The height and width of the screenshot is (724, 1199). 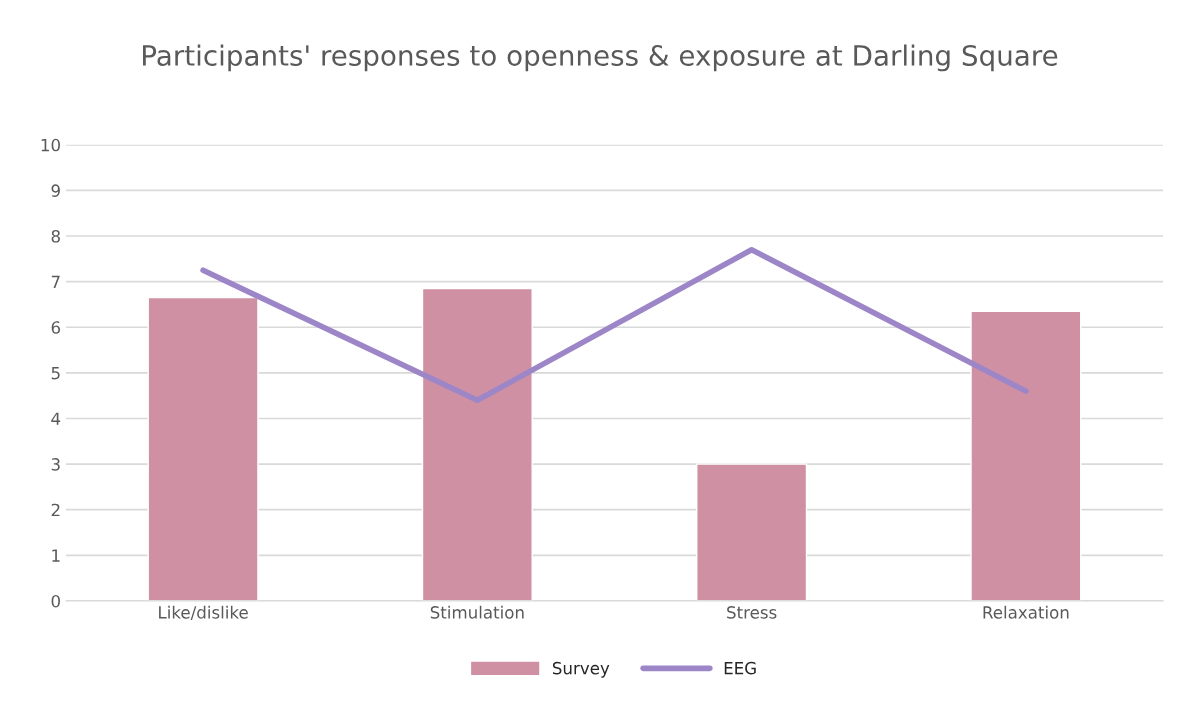 What do you see at coordinates (1026, 612) in the screenshot?
I see `x-tick-label: Relaxation` at bounding box center [1026, 612].